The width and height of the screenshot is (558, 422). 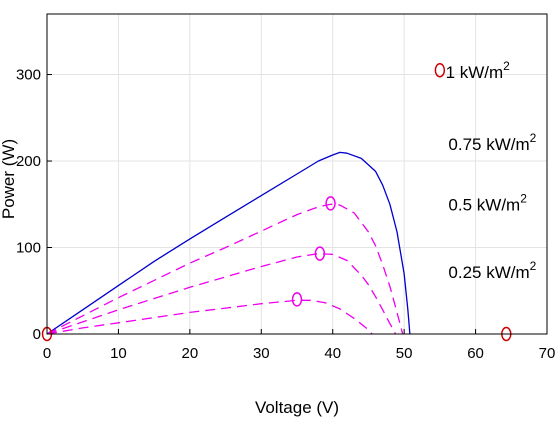 I want to click on x-tick-label: 60, so click(x=475, y=353).